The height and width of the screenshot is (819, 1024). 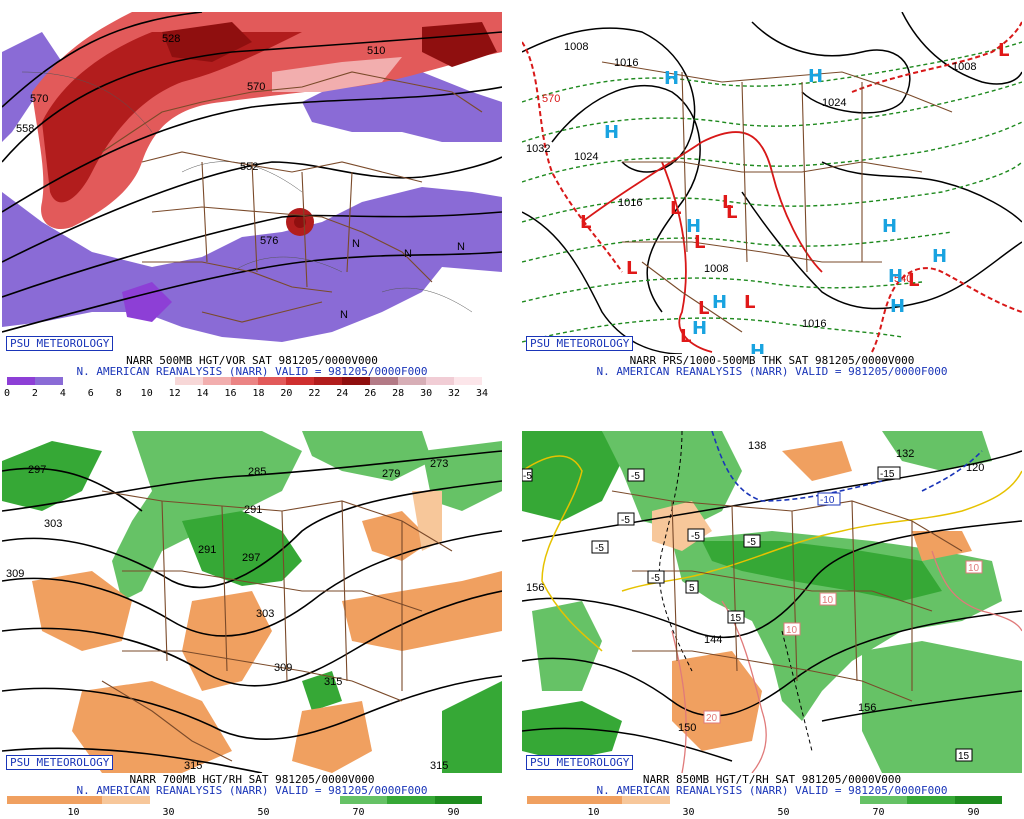 What do you see at coordinates (7, 393) in the screenshot?
I see `colorbar-tick-label: 0` at bounding box center [7, 393].